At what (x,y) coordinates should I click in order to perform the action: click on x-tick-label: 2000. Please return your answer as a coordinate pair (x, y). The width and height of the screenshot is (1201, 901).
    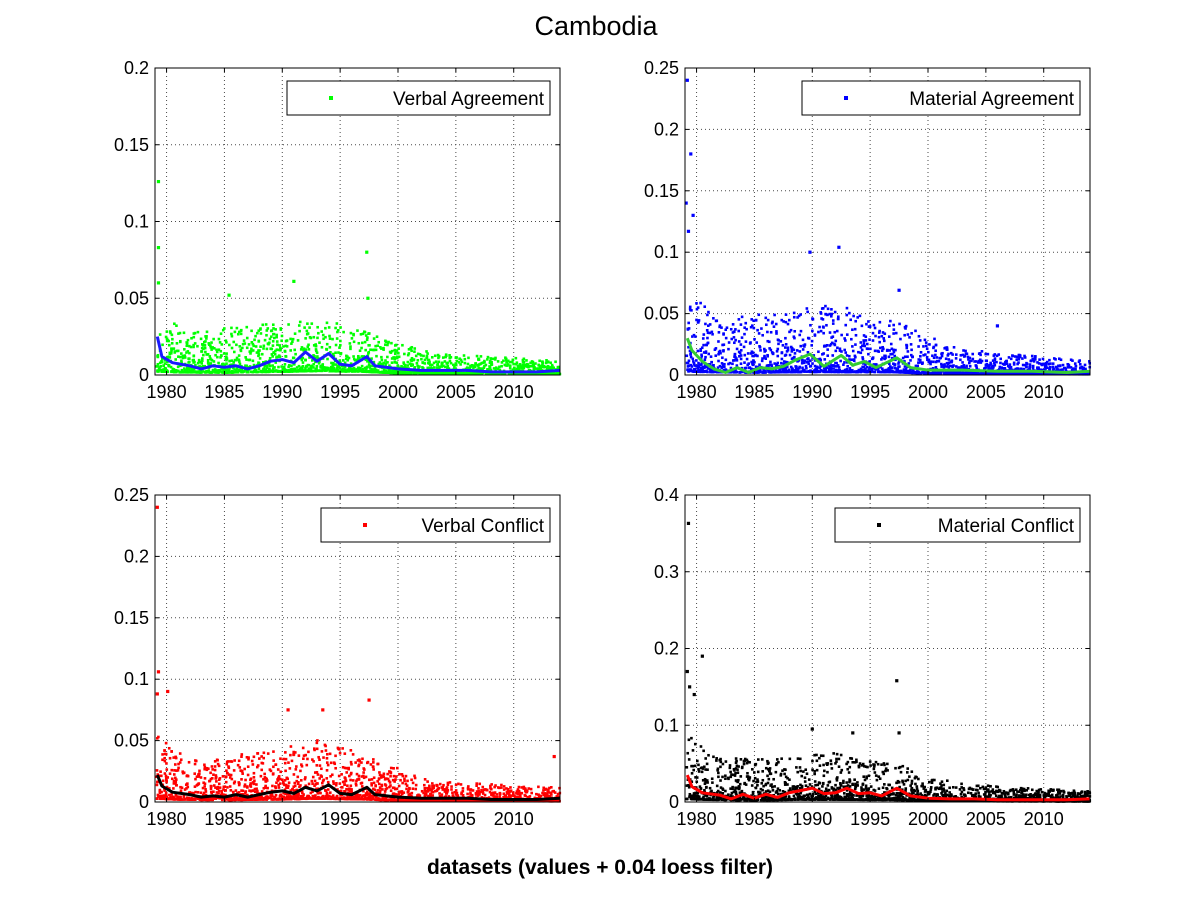
    Looking at the image, I should click on (398, 392).